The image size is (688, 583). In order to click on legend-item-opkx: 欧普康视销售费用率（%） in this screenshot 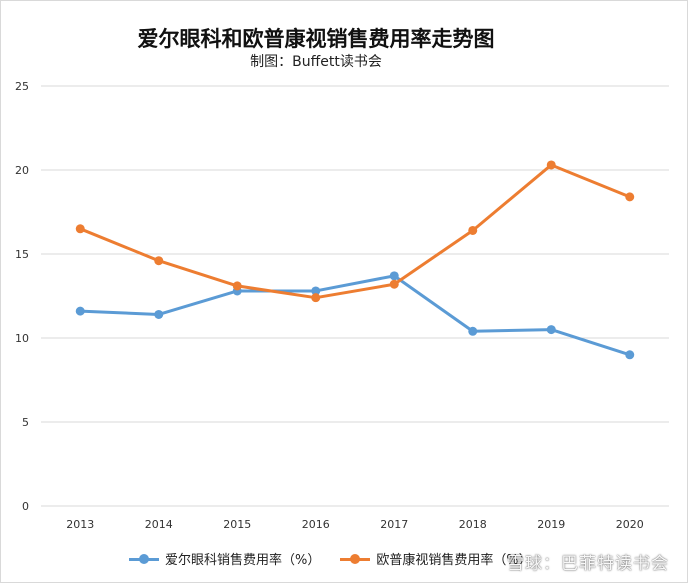, I will do `click(436, 558)`.